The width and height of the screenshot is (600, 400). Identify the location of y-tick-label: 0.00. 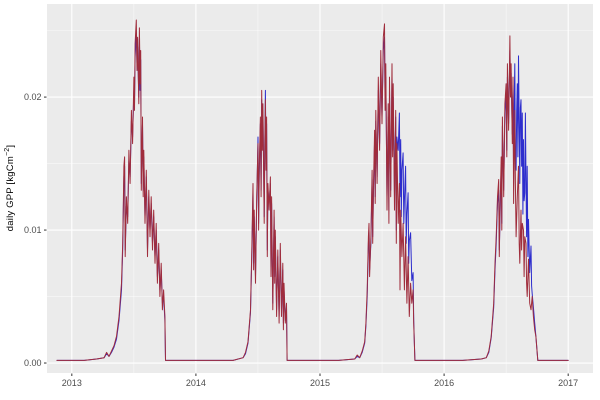
(33, 363).